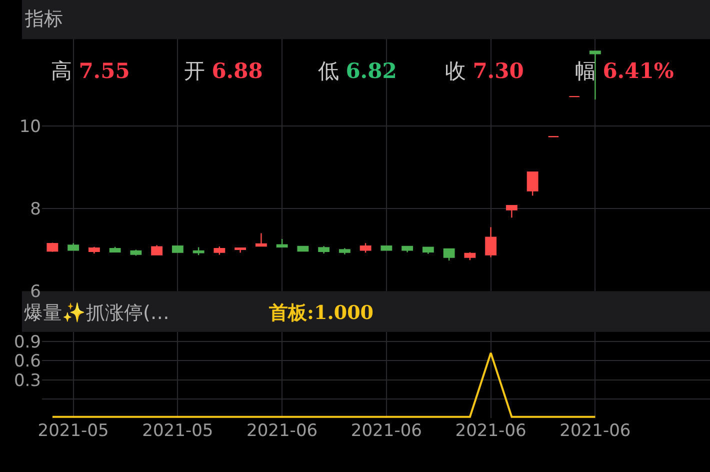 The height and width of the screenshot is (472, 710). I want to click on y-tick-label: 10, so click(30, 126).